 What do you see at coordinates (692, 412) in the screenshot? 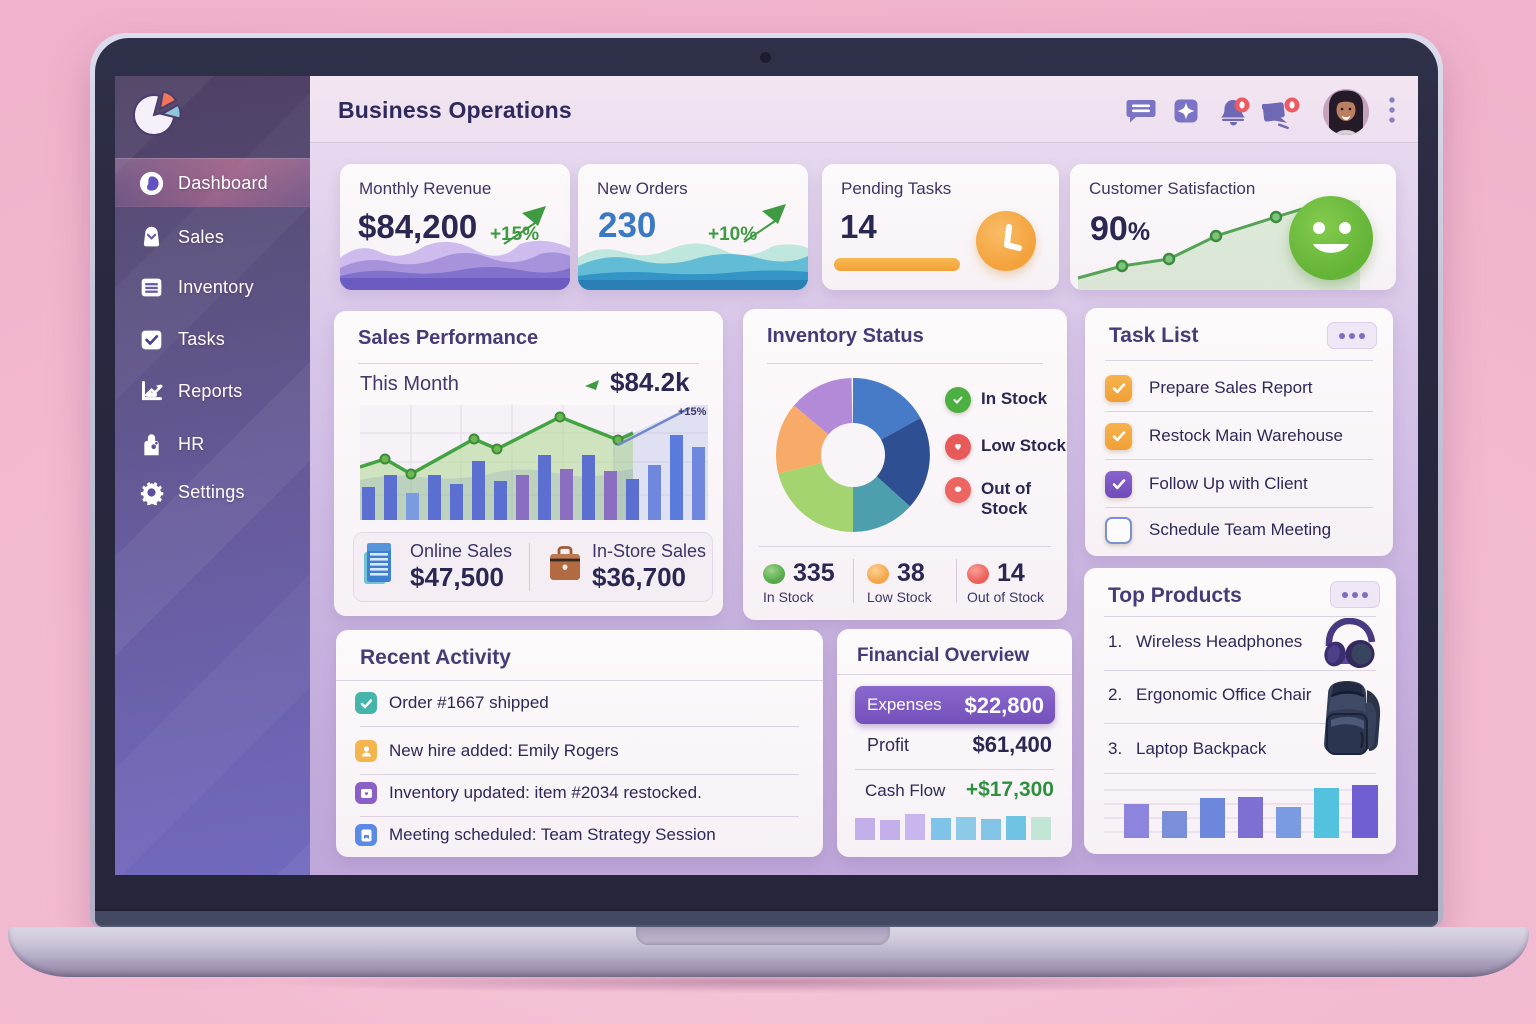
I see `svg-text: +15%` at bounding box center [692, 412].